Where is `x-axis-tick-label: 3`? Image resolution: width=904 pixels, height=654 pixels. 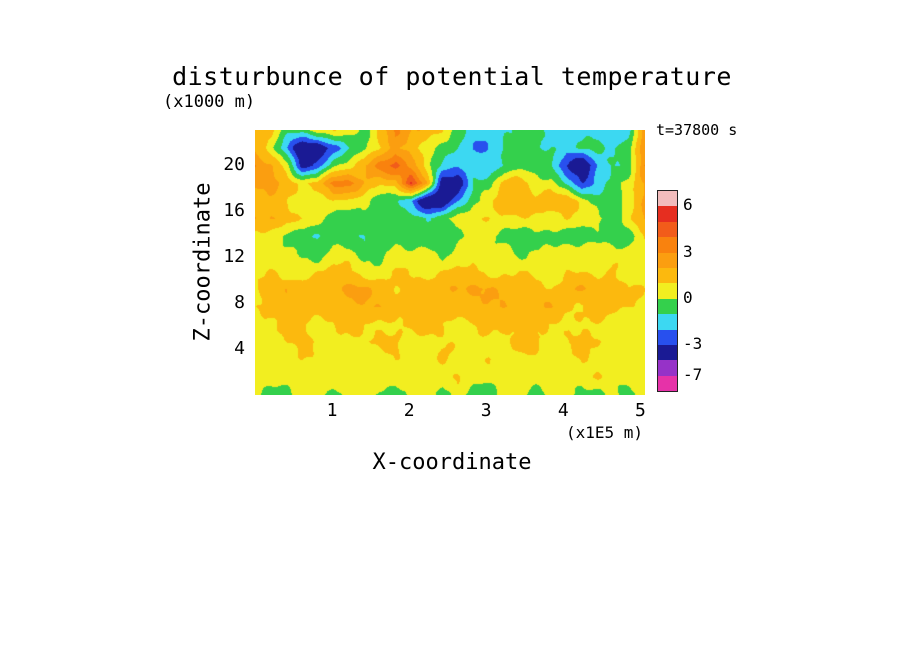
x-axis-tick-label: 3 is located at coordinates (486, 410).